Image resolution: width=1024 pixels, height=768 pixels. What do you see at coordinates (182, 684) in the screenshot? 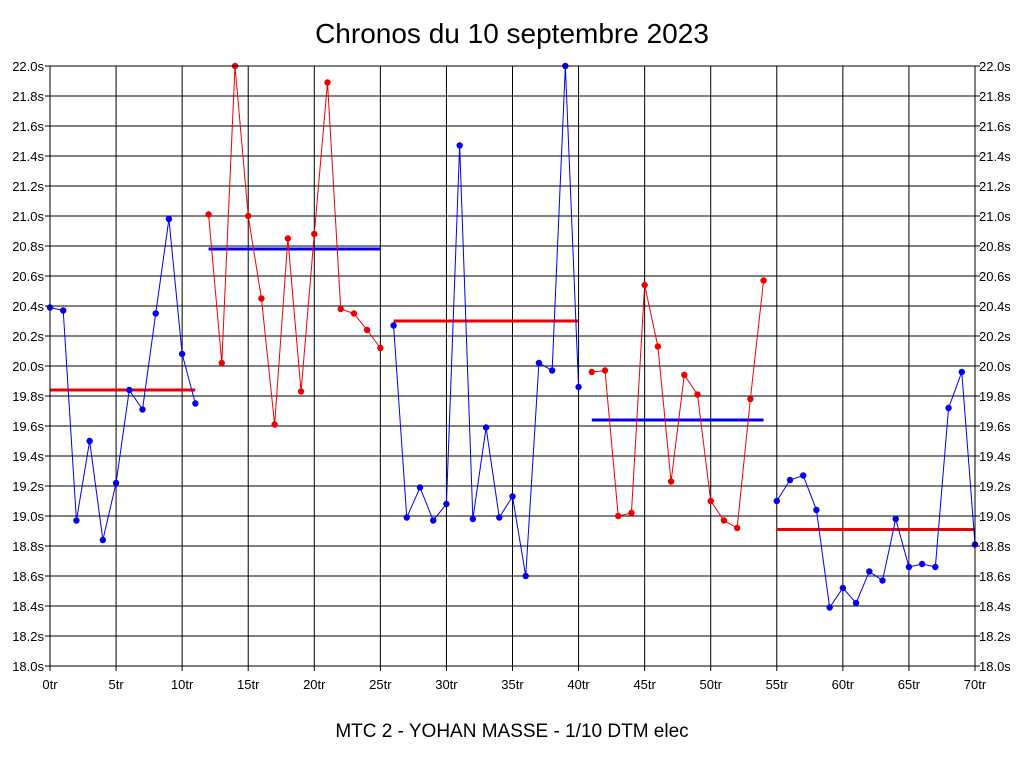
I see `x-tick-label: 10tr` at bounding box center [182, 684].